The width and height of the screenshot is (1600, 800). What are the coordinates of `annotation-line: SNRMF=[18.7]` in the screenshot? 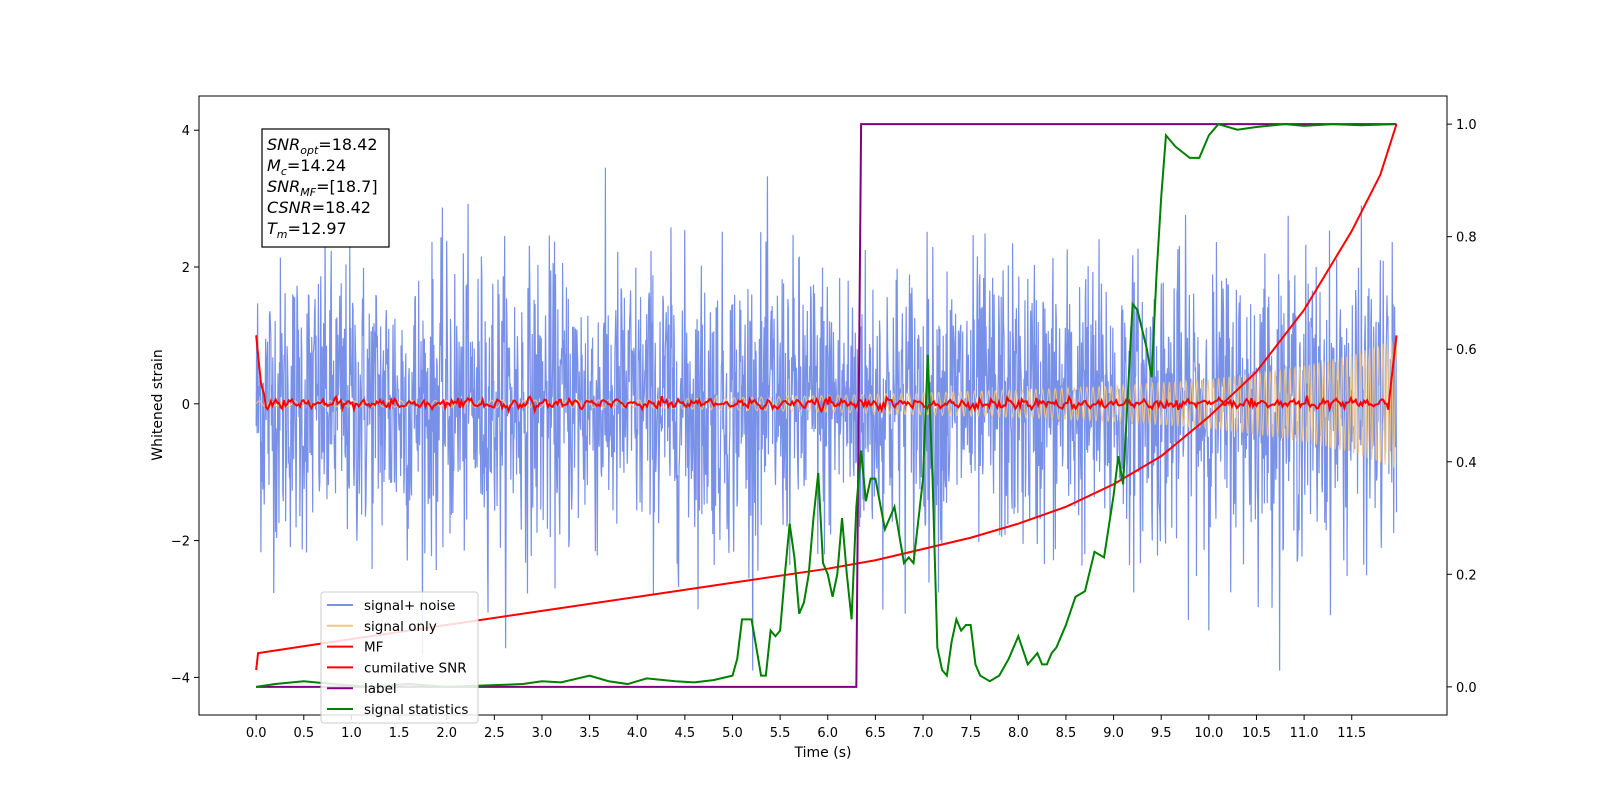 It's located at (322, 188).